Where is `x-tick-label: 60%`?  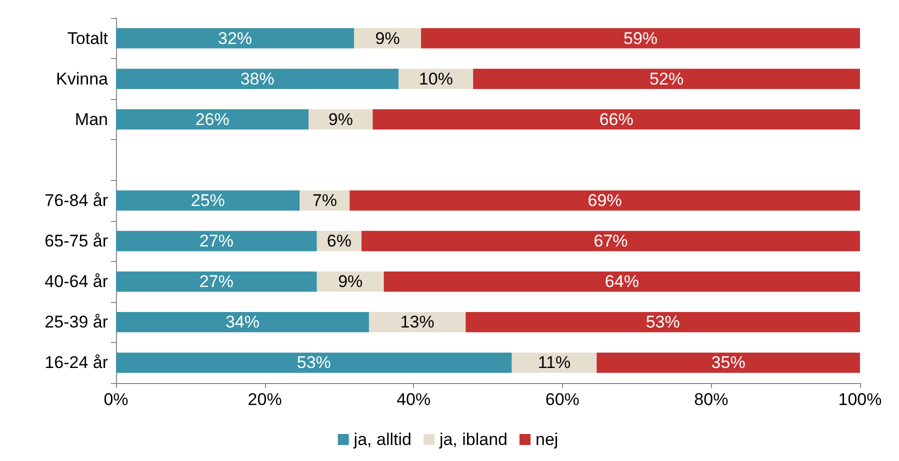
x-tick-label: 60% is located at coordinates (562, 399).